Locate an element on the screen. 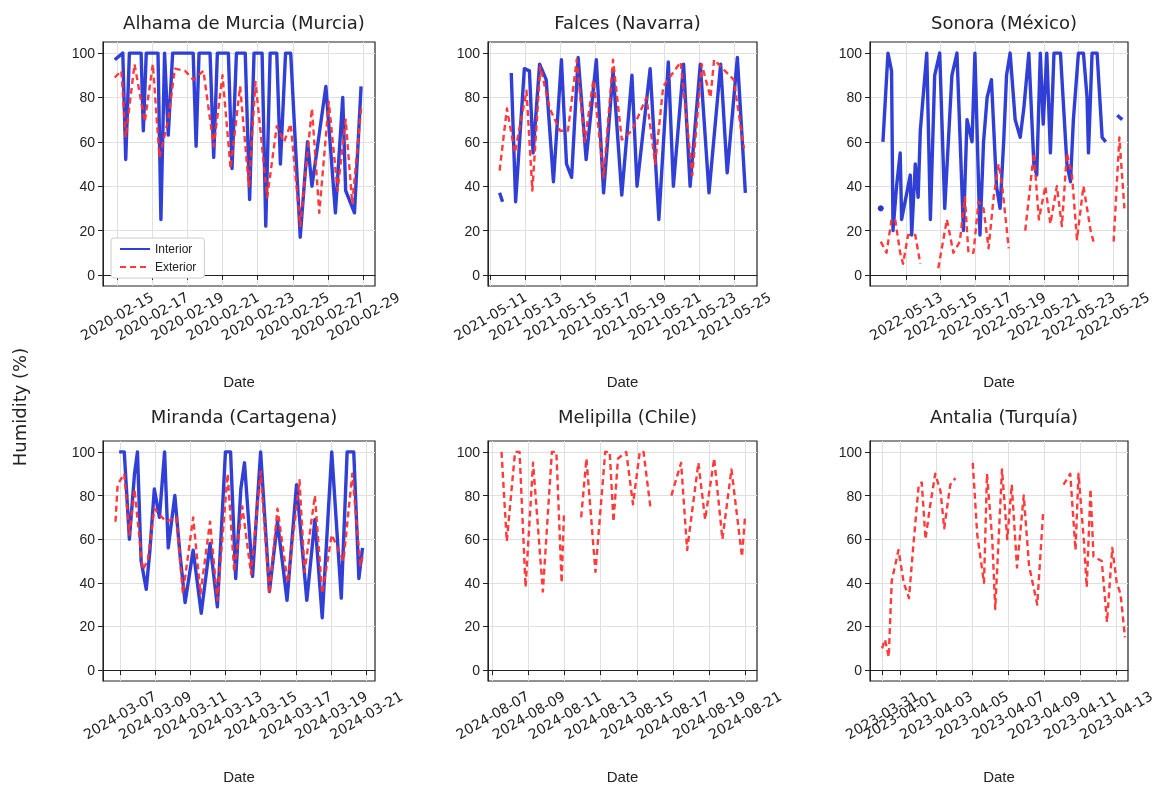  chart-title: Falces (Navarra) is located at coordinates (627, 22).